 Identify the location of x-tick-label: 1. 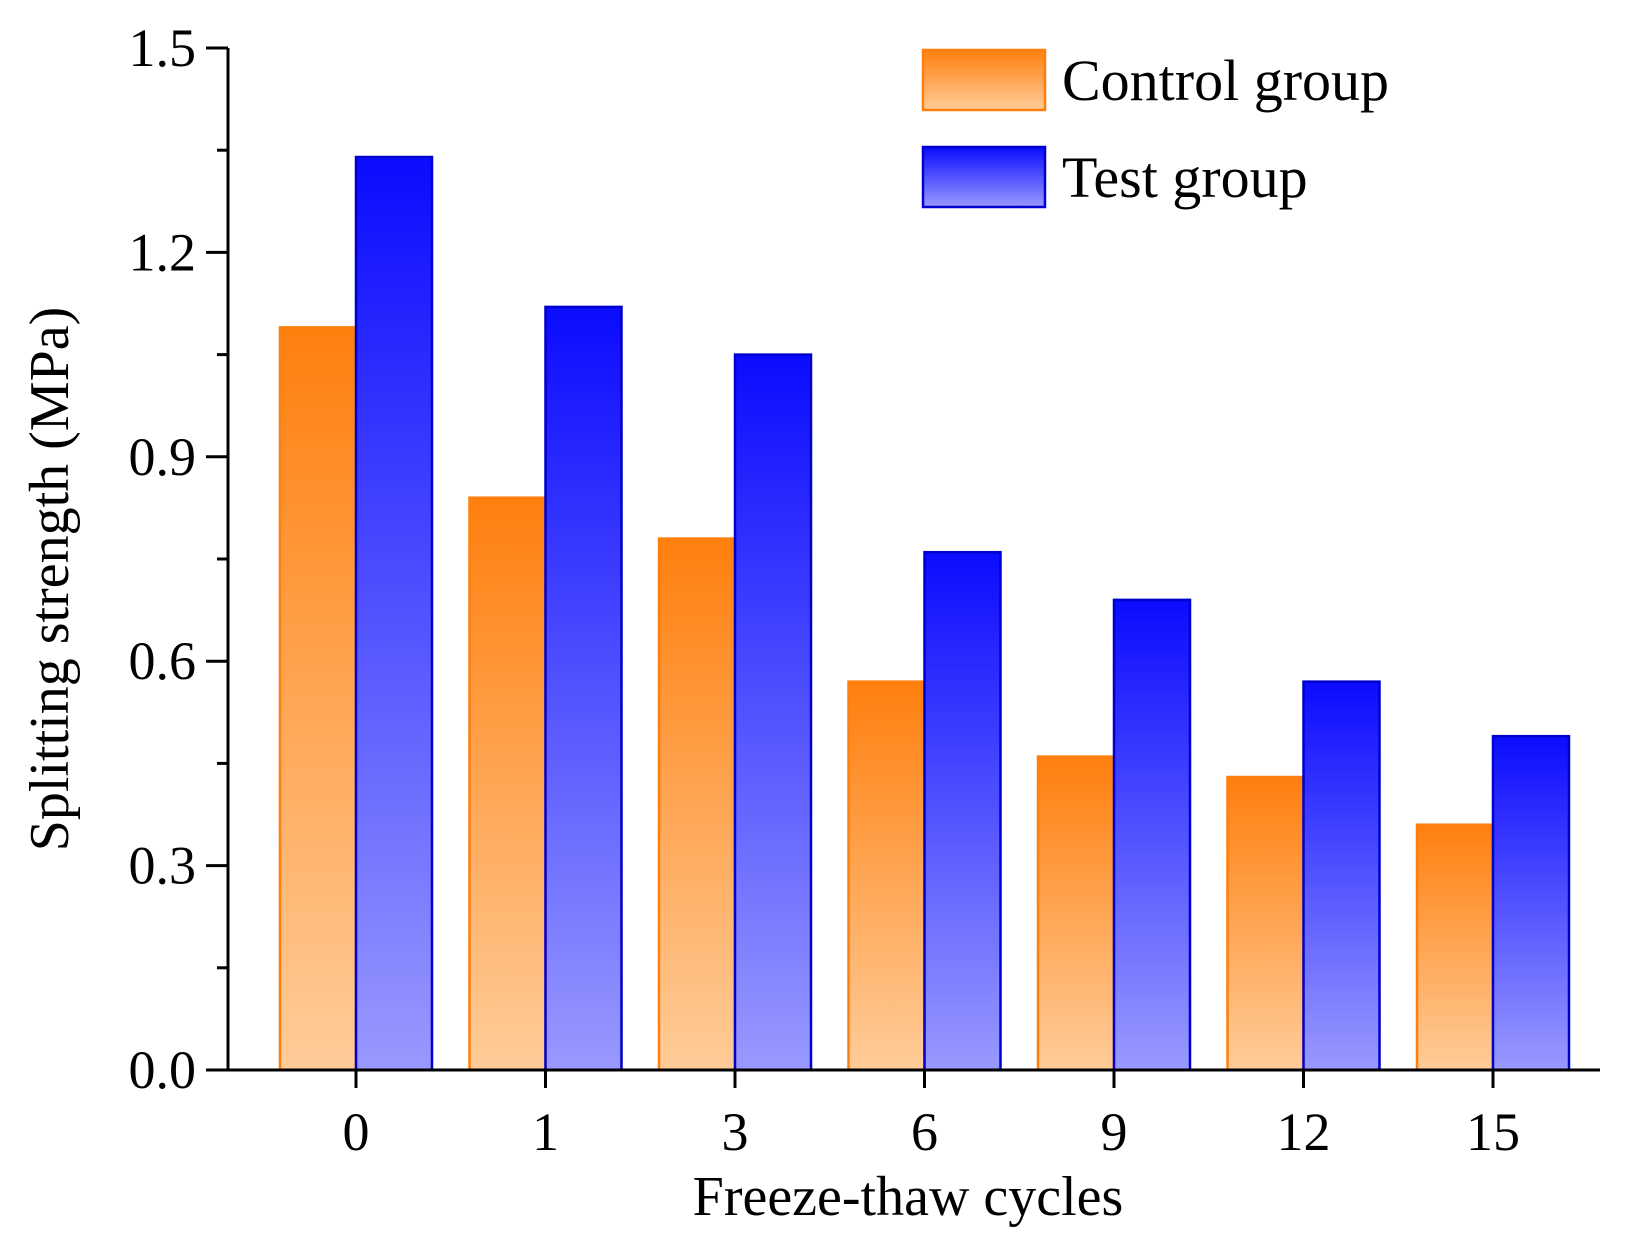
(545, 1132).